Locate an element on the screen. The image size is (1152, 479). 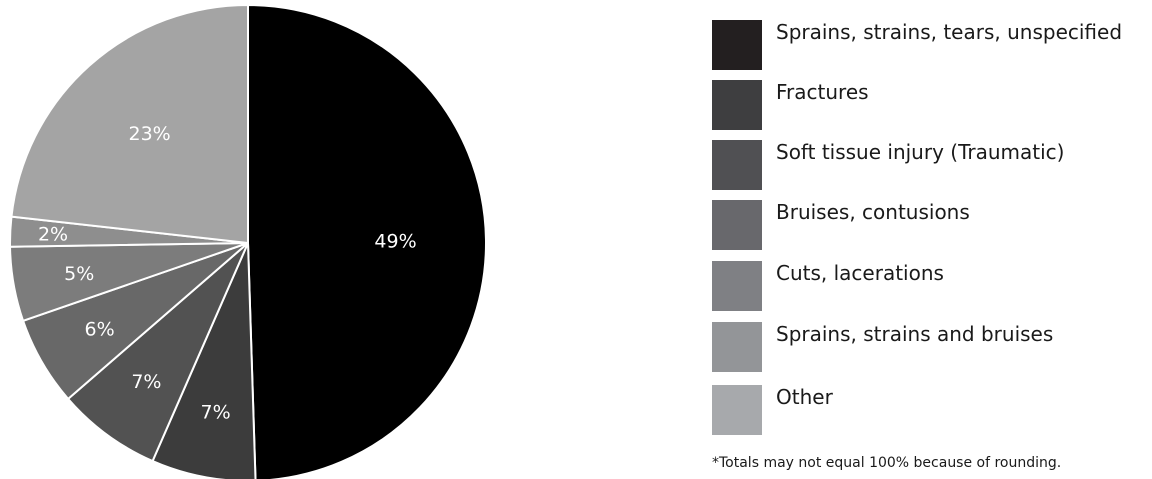
legend-item: Sprains, strains, tears, unspecified is located at coordinates (932, 45).